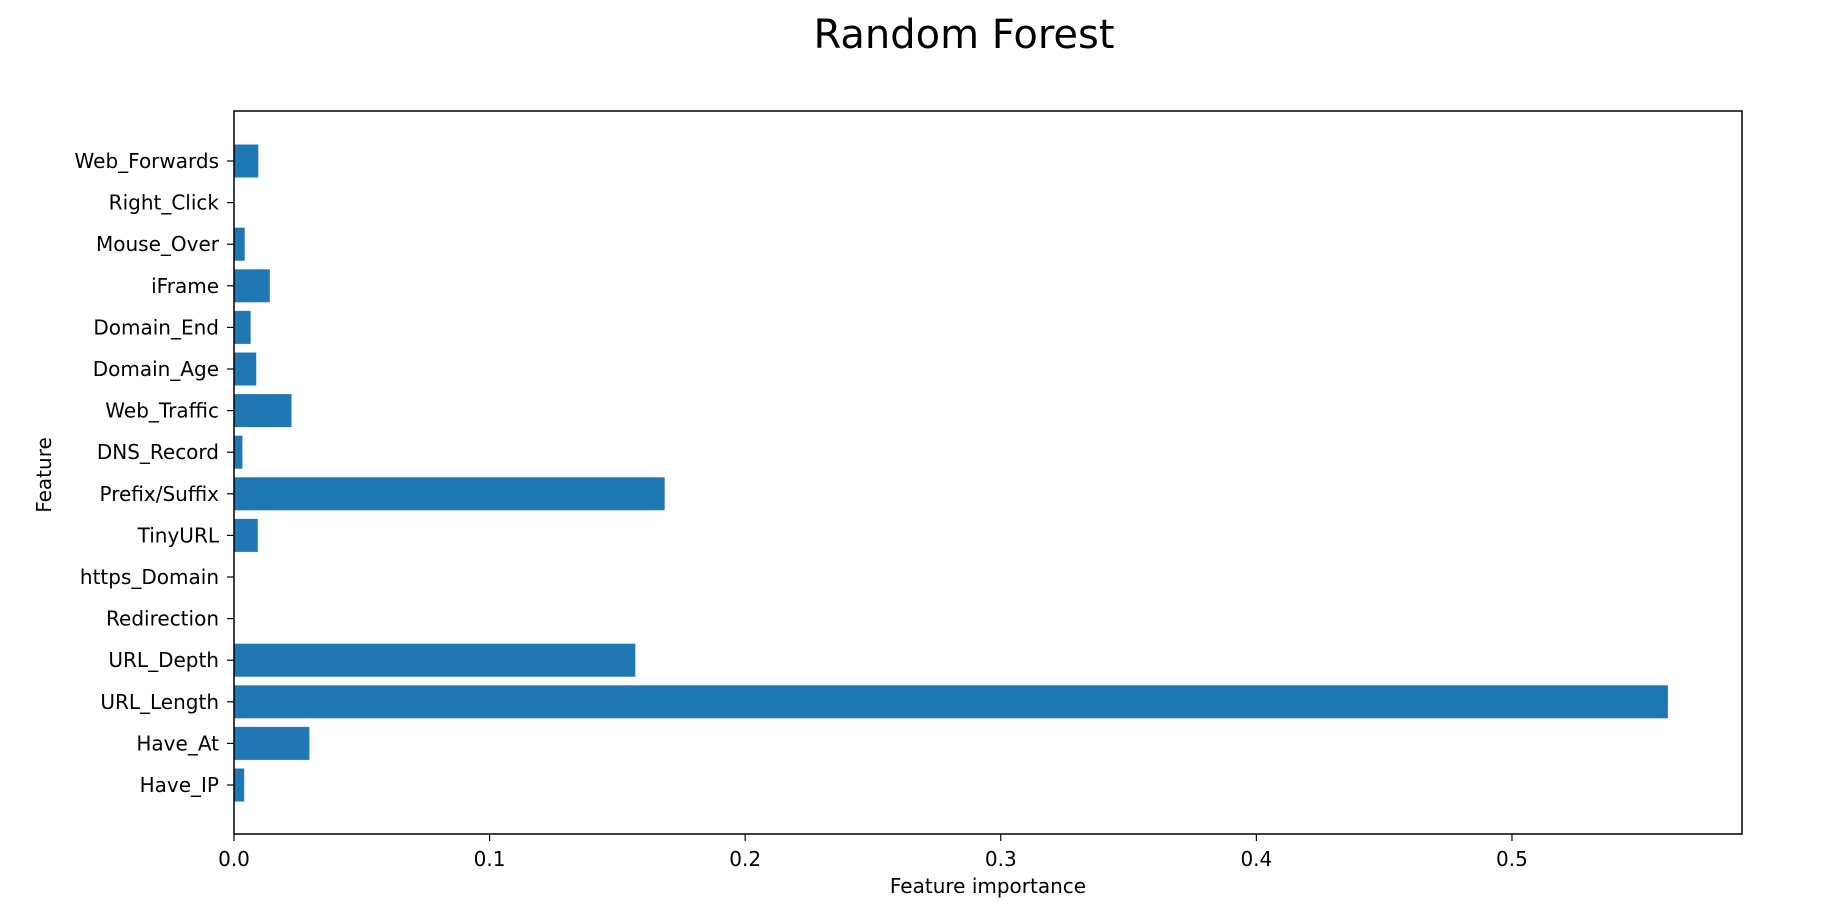 Image resolution: width=1824 pixels, height=918 pixels. What do you see at coordinates (159, 494) in the screenshot?
I see `y-tick-label: Prefix/Suffix` at bounding box center [159, 494].